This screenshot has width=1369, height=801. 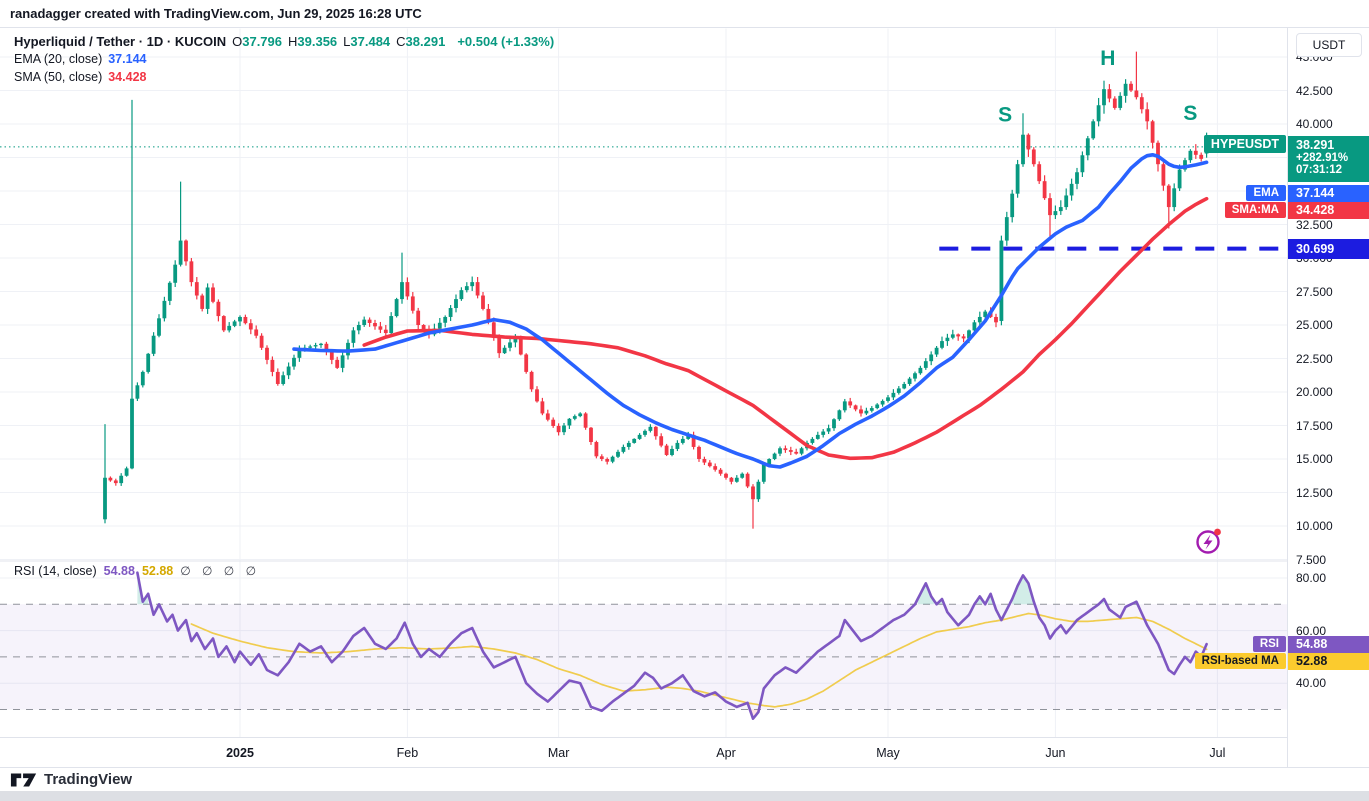 I want to click on ema-legend-row: EMA (20, close) 37.144, so click(x=284, y=59).